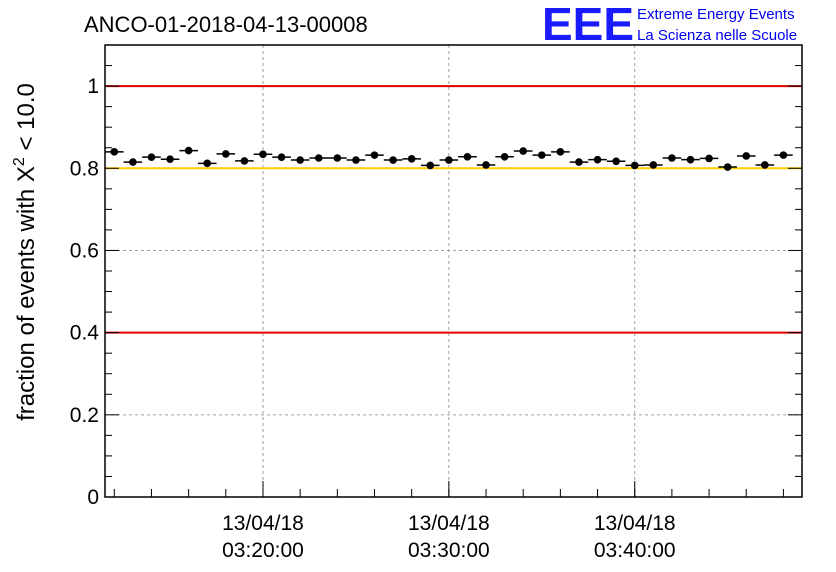 The width and height of the screenshot is (836, 572). What do you see at coordinates (93, 497) in the screenshot?
I see `y-tick-label: 0` at bounding box center [93, 497].